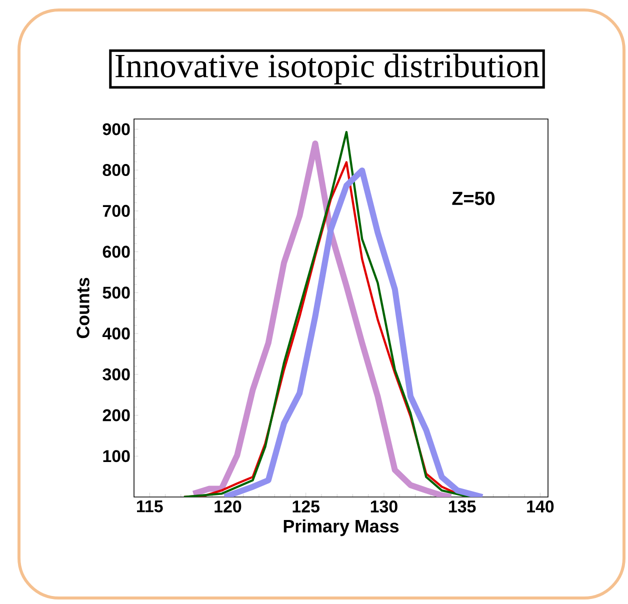 This screenshot has width=628, height=604. Describe the element at coordinates (83, 308) in the screenshot. I see `y-axis-title: Counts` at that location.